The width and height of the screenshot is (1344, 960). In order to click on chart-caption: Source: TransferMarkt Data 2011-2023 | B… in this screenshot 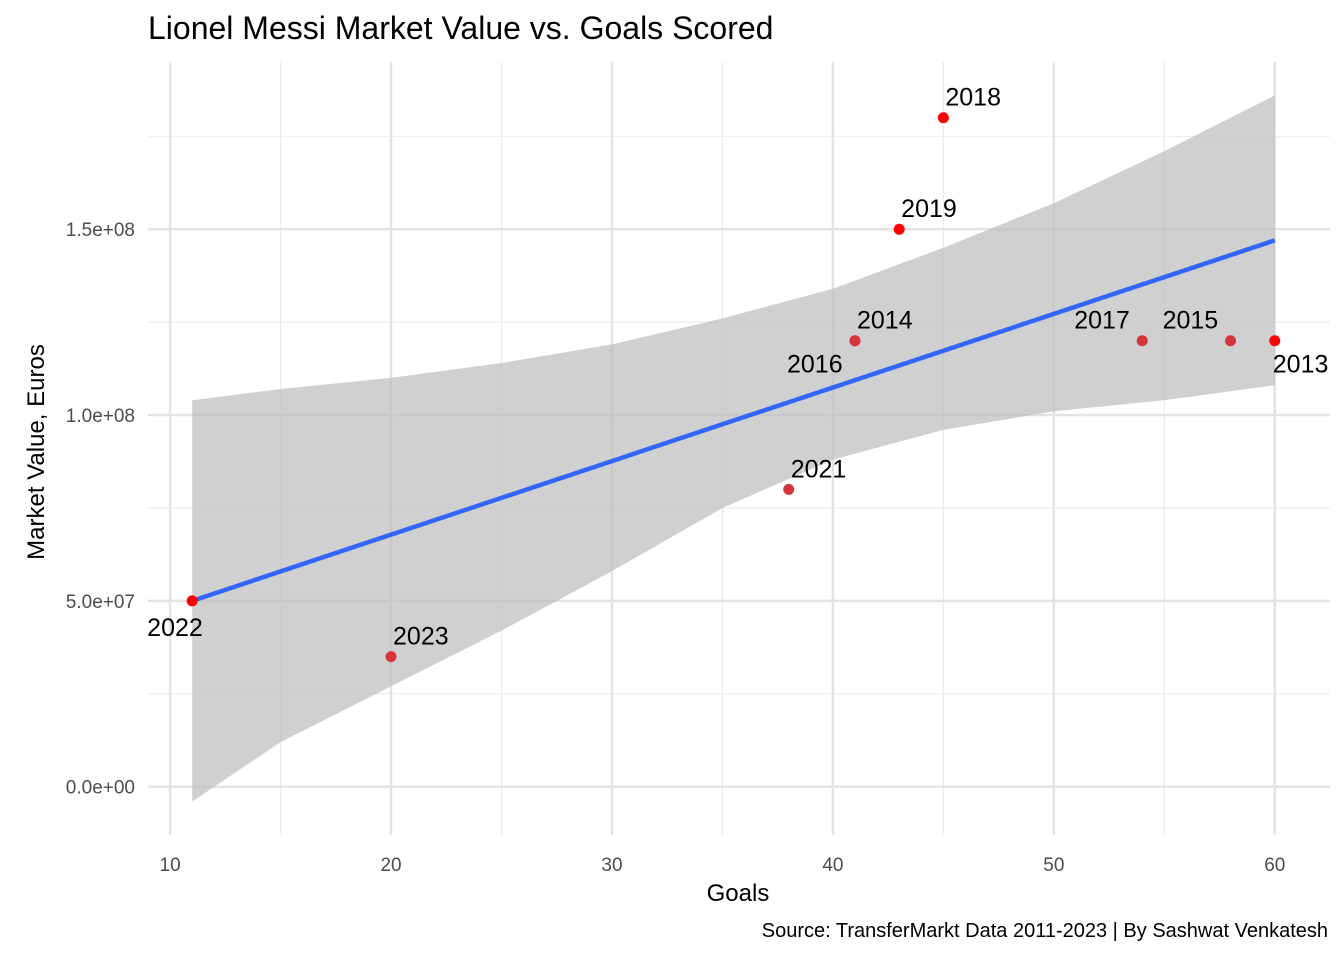, I will do `click(1044, 931)`.